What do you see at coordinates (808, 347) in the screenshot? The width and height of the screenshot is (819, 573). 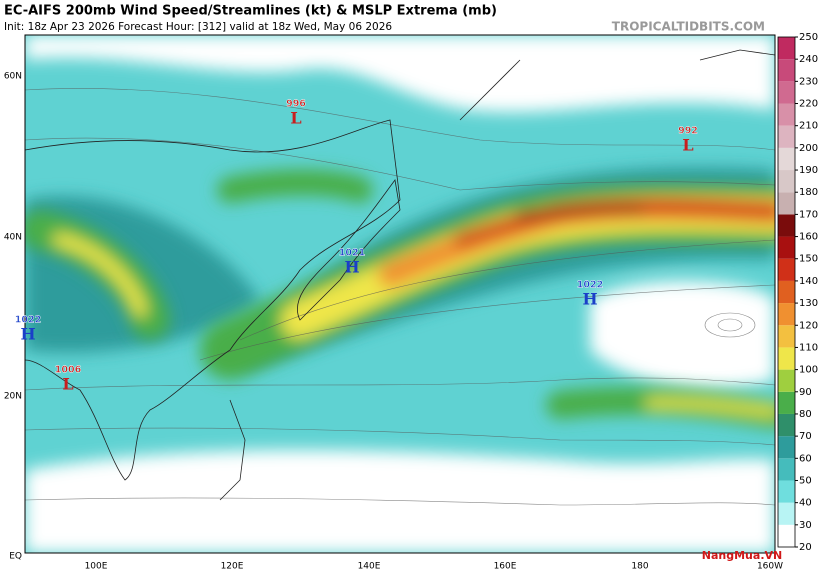 I see `colorbar-label: 110` at bounding box center [808, 347].